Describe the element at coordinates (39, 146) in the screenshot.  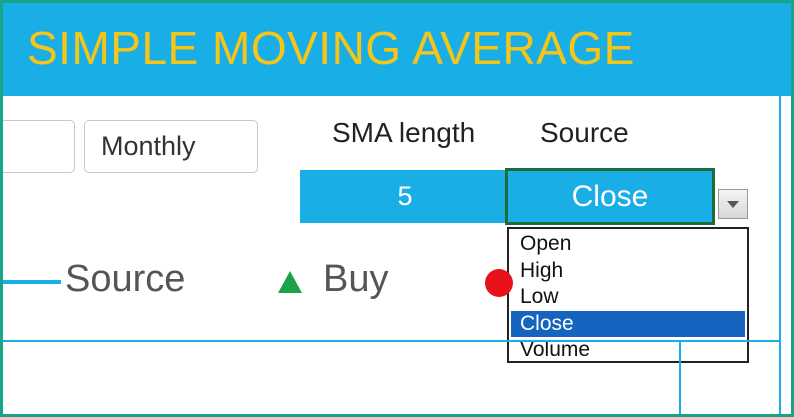
I see `period-button-partial` at that location.